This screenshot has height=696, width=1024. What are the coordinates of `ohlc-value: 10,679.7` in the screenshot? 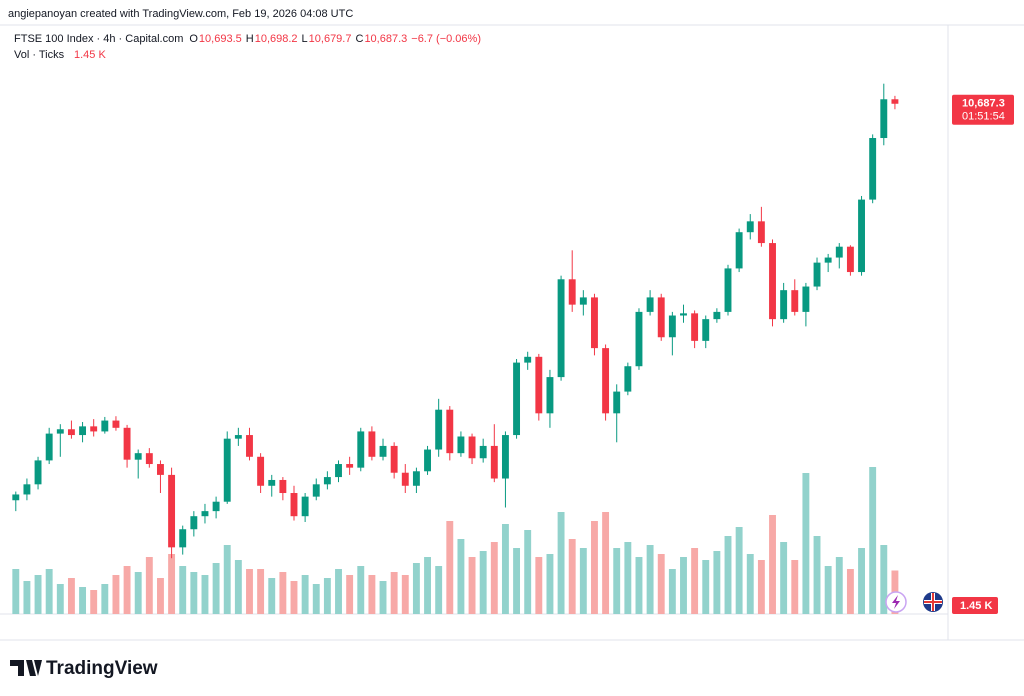 It's located at (330, 39).